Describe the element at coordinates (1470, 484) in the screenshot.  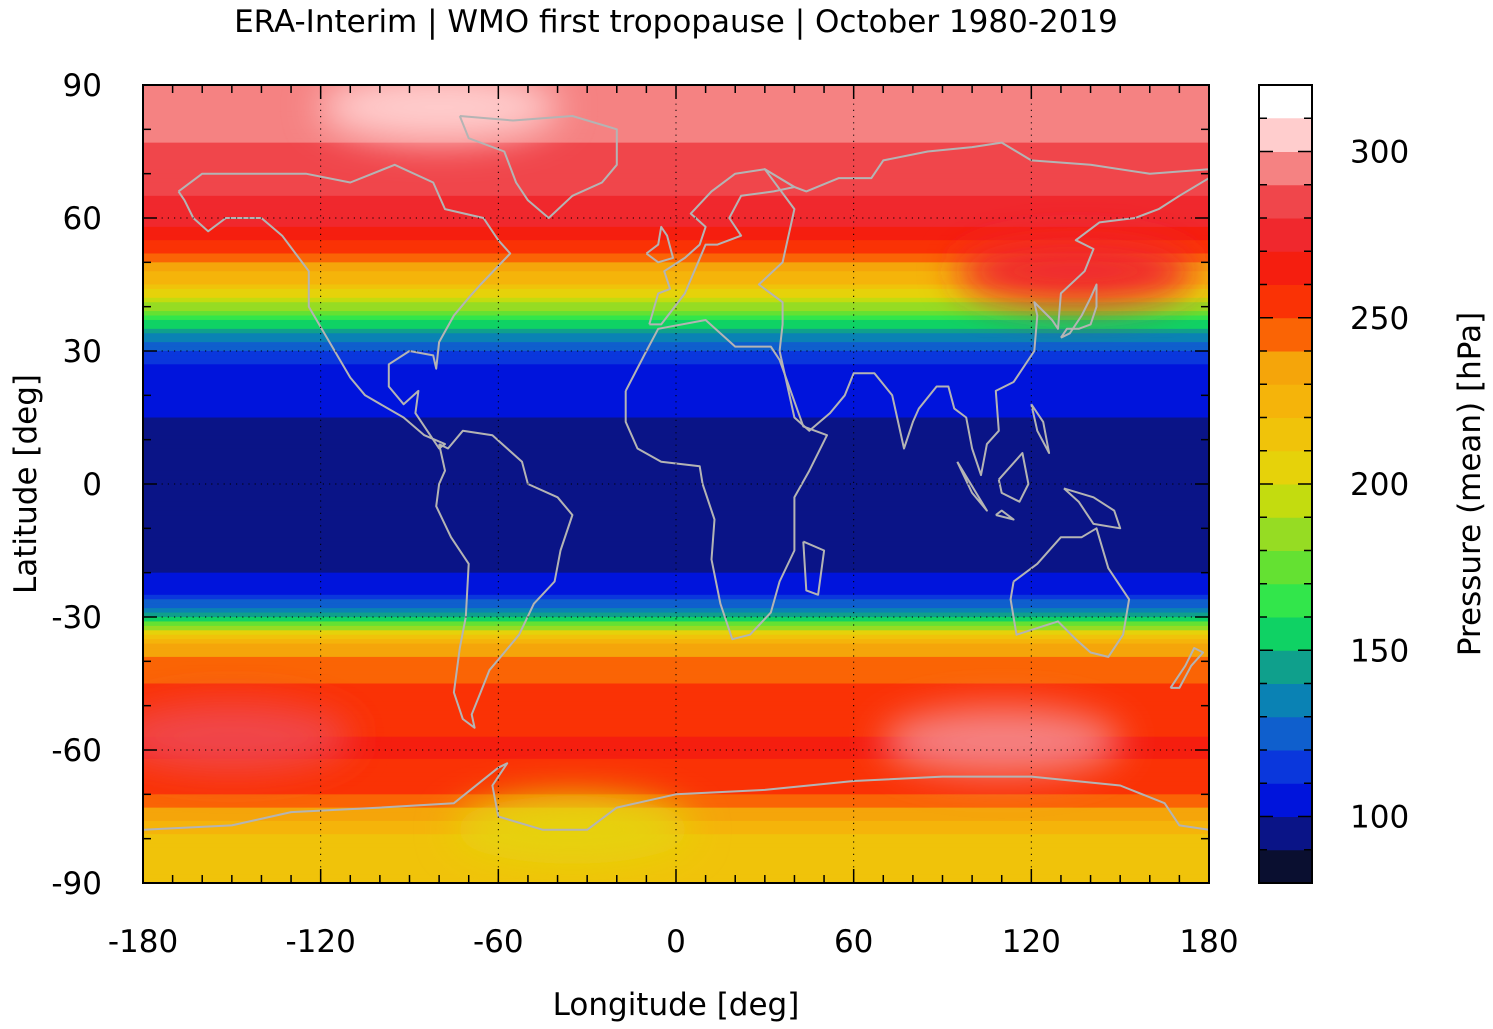
I see `colorbar-label: Pressure (mean) [hPa]` at that location.